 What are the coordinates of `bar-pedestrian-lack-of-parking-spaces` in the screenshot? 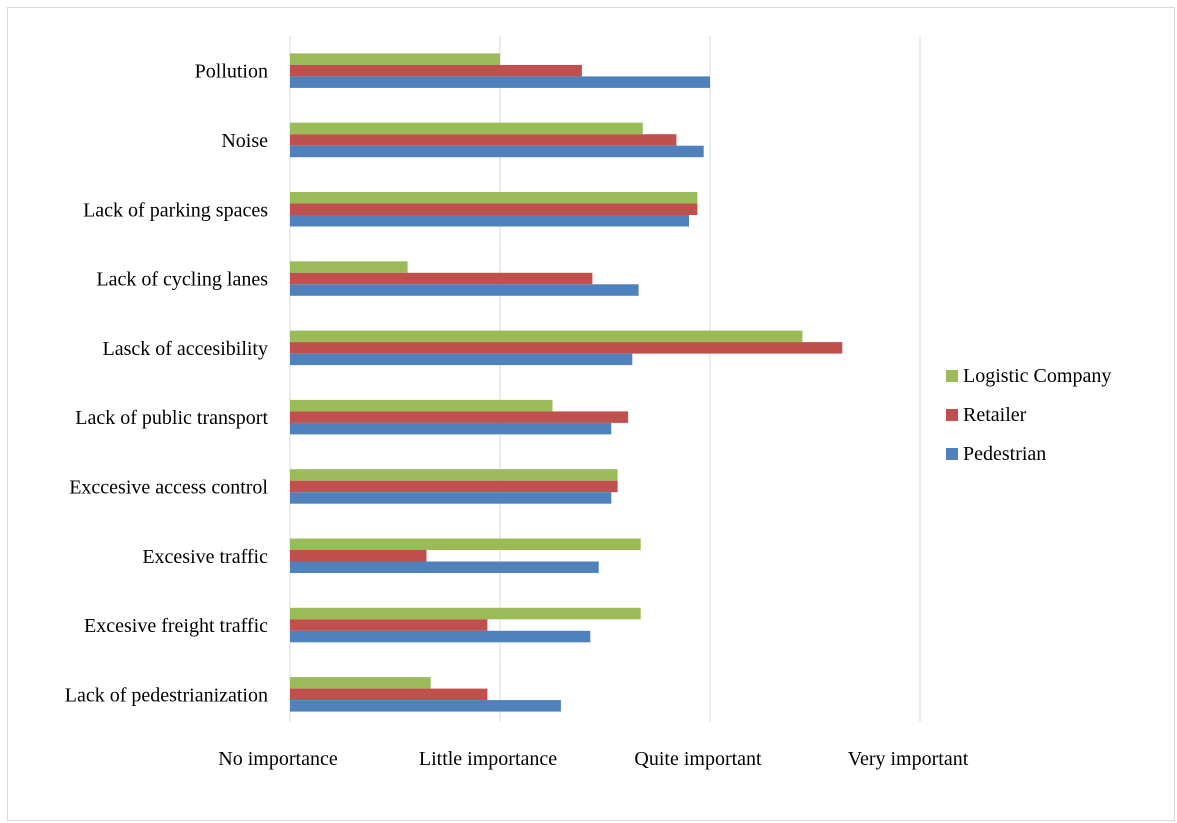 It's located at (489, 221).